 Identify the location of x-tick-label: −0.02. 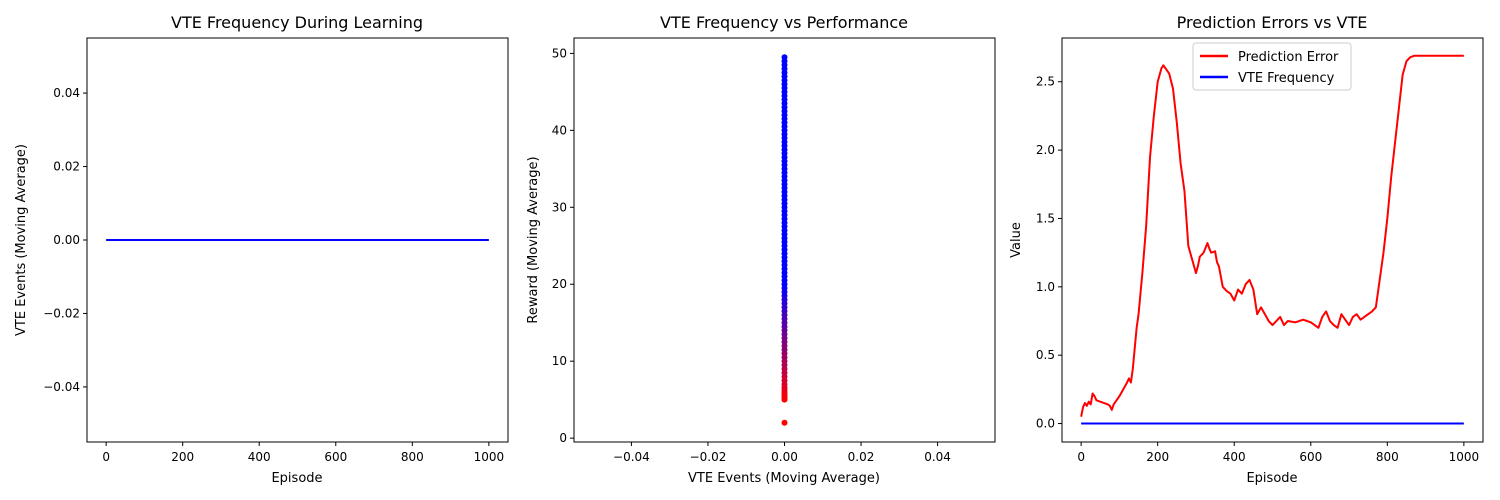
(708, 457).